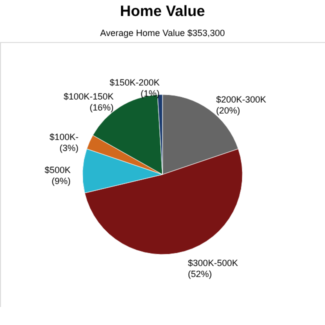  Describe the element at coordinates (228, 111) in the screenshot. I see `data-label: (20%)` at that location.